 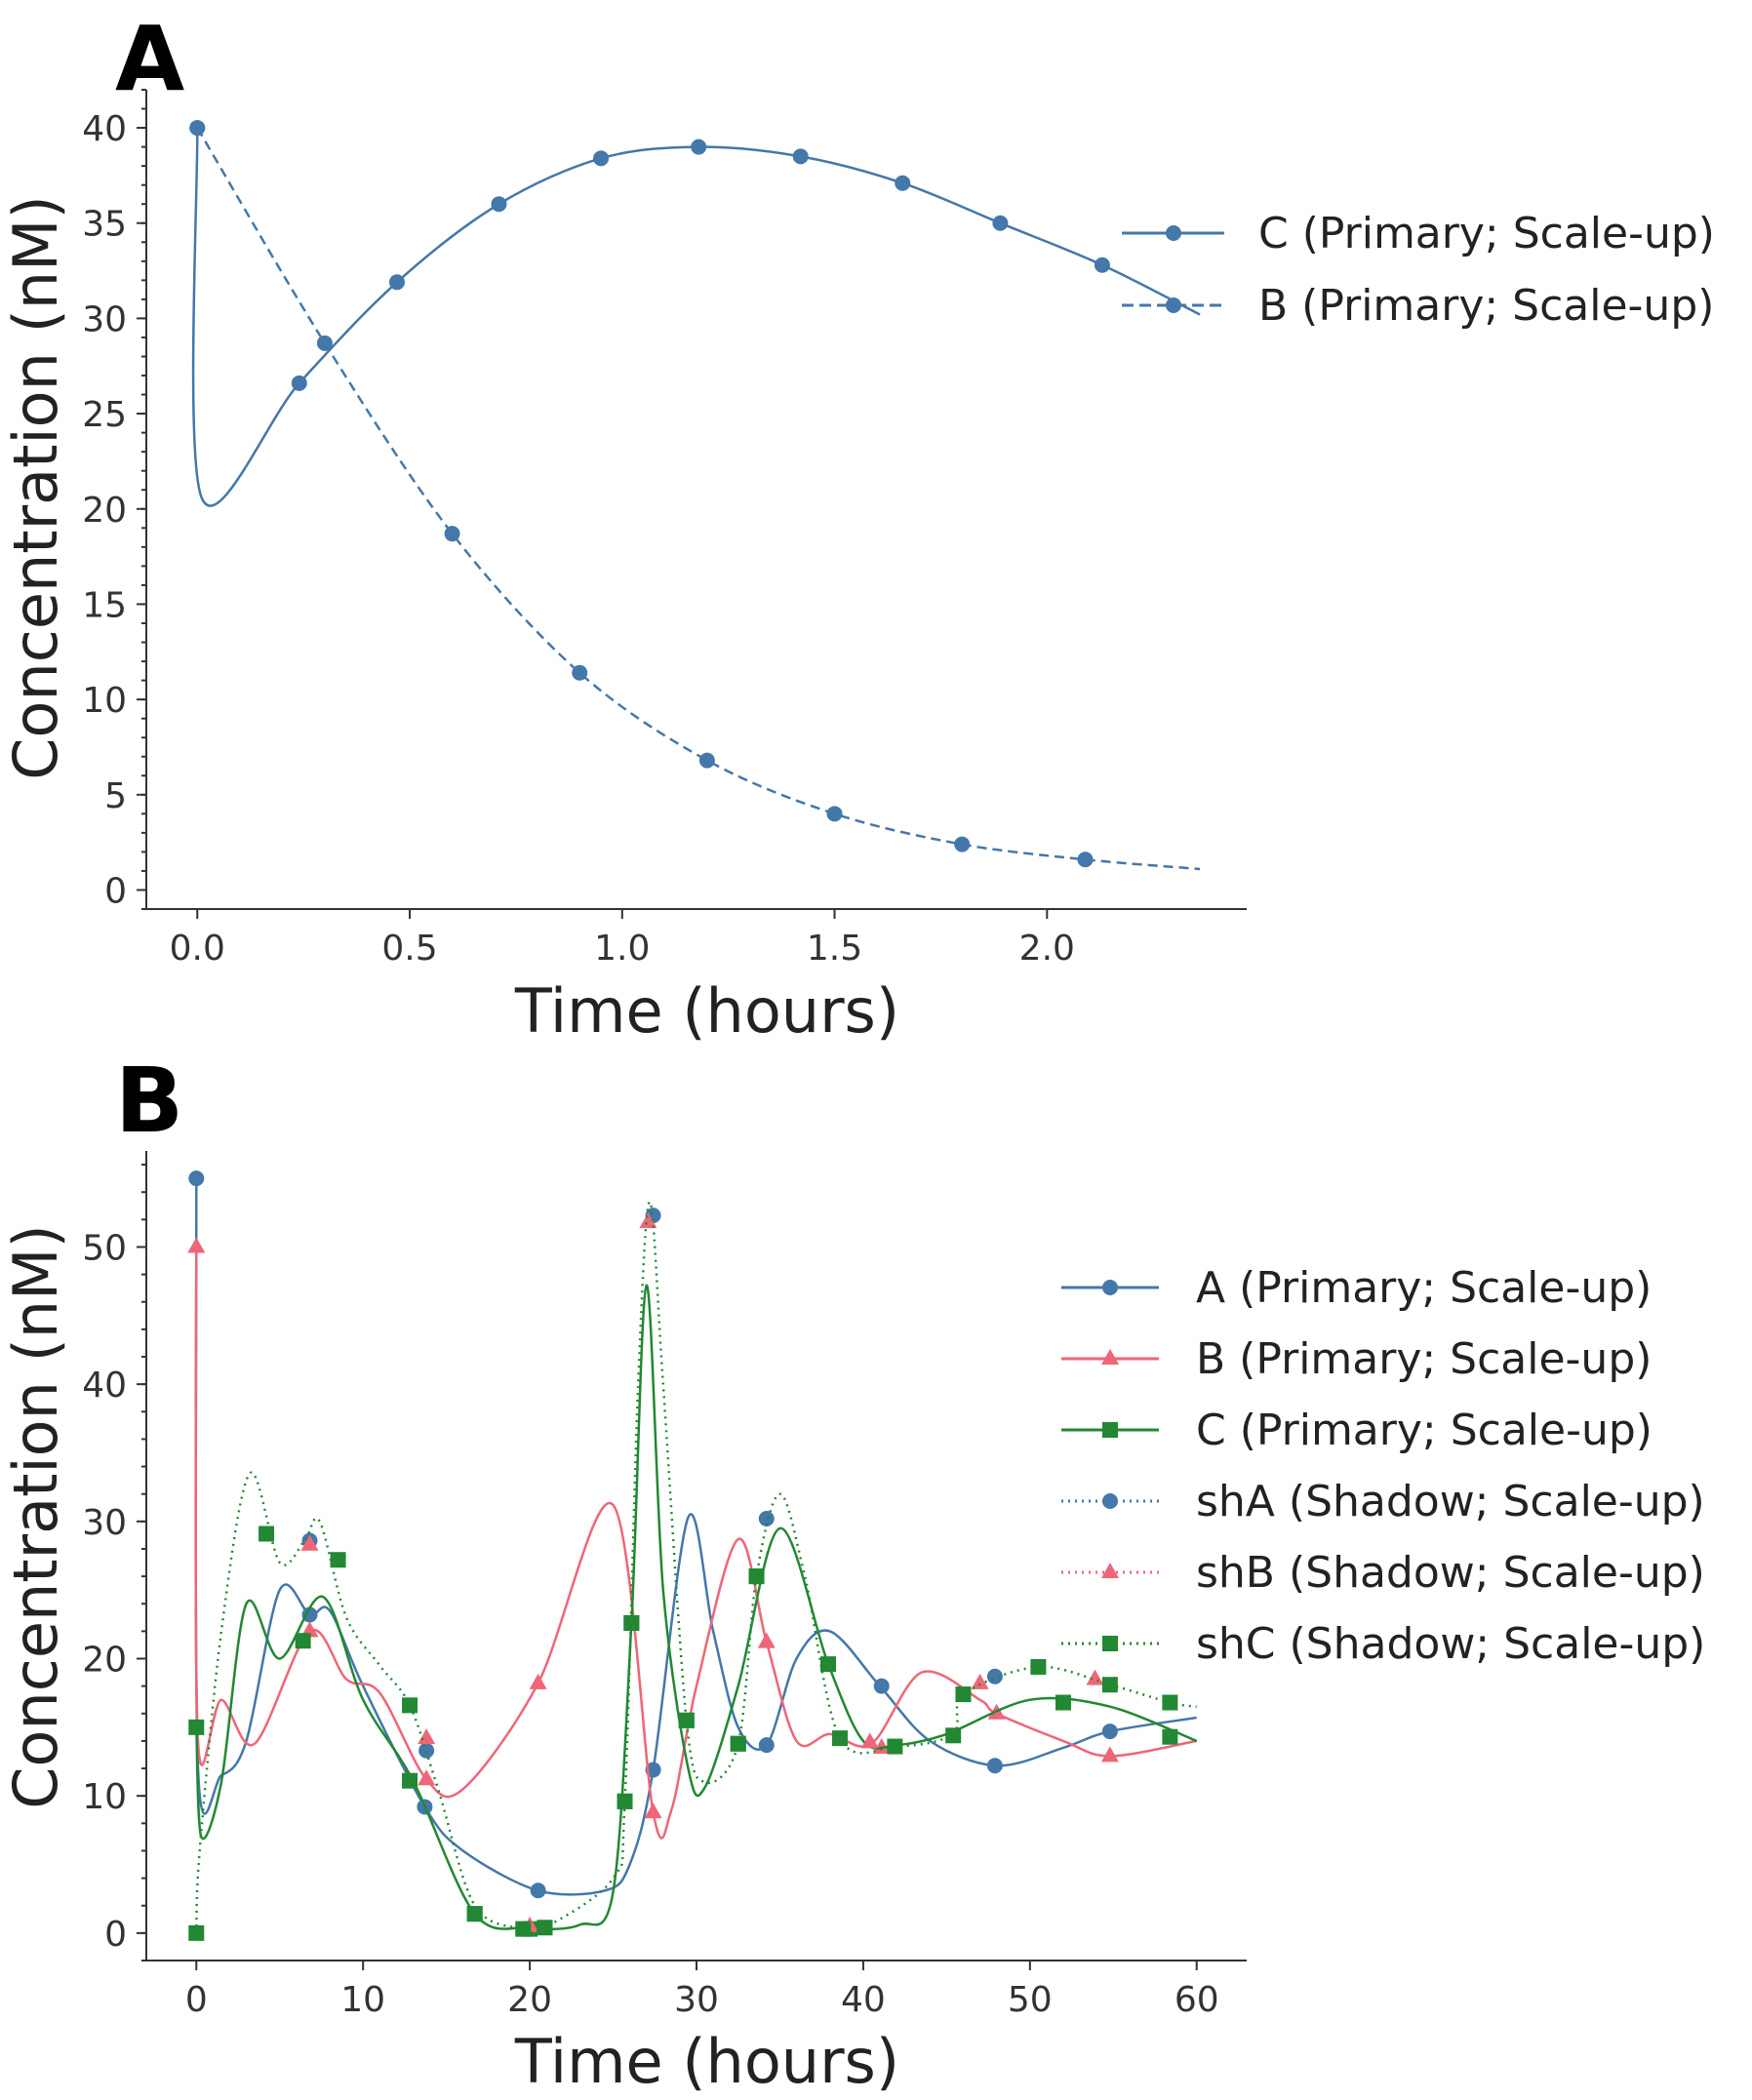 I want to click on legend-label: C (Primary; Scale-up), so click(x=1424, y=1430).